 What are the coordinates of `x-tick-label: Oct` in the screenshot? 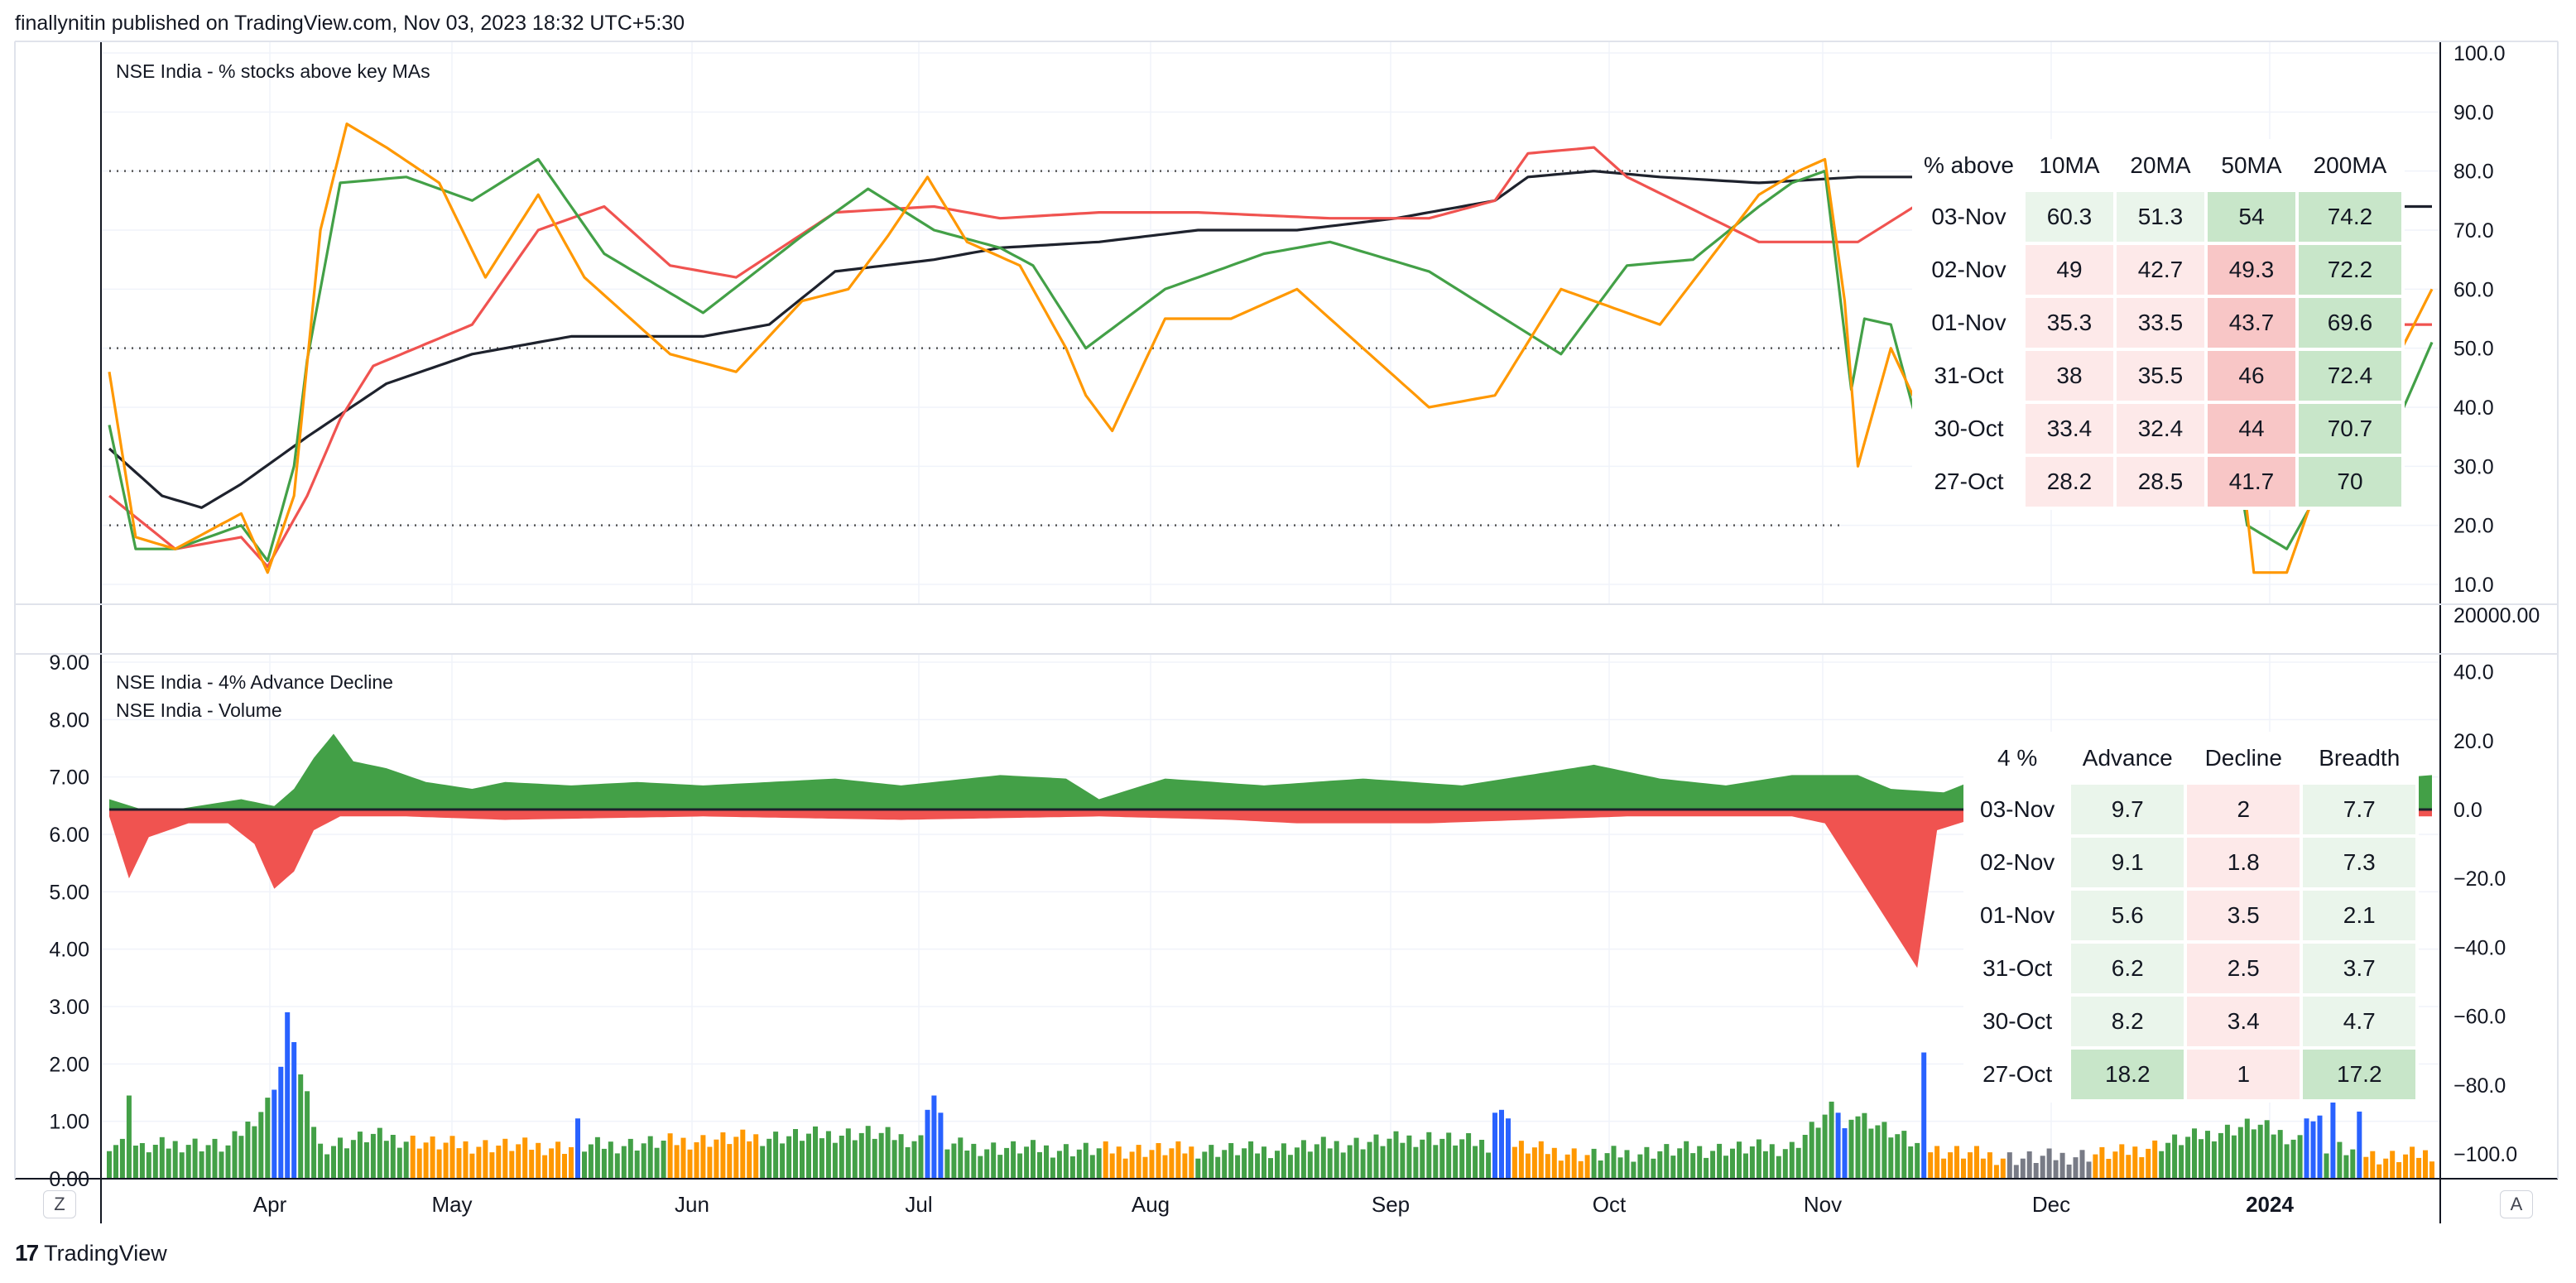 It's located at (1610, 1205).